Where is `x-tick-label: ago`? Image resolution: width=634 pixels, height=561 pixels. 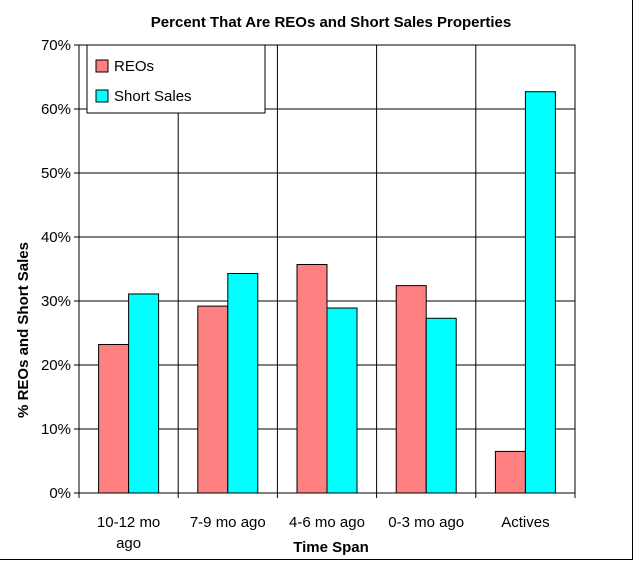 x-tick-label: ago is located at coordinates (128, 543).